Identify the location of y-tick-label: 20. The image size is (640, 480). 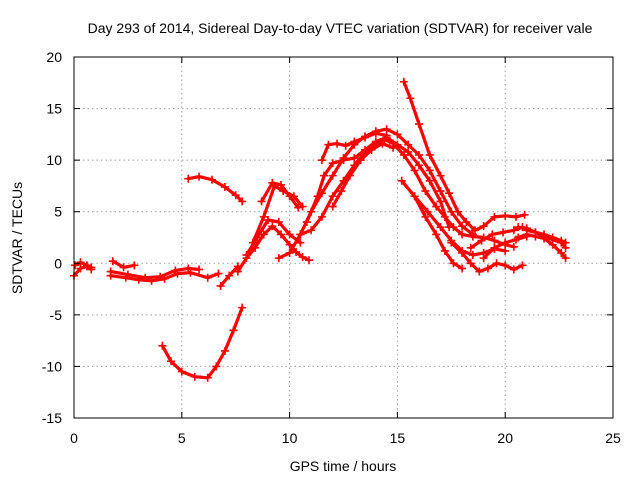
(54, 57).